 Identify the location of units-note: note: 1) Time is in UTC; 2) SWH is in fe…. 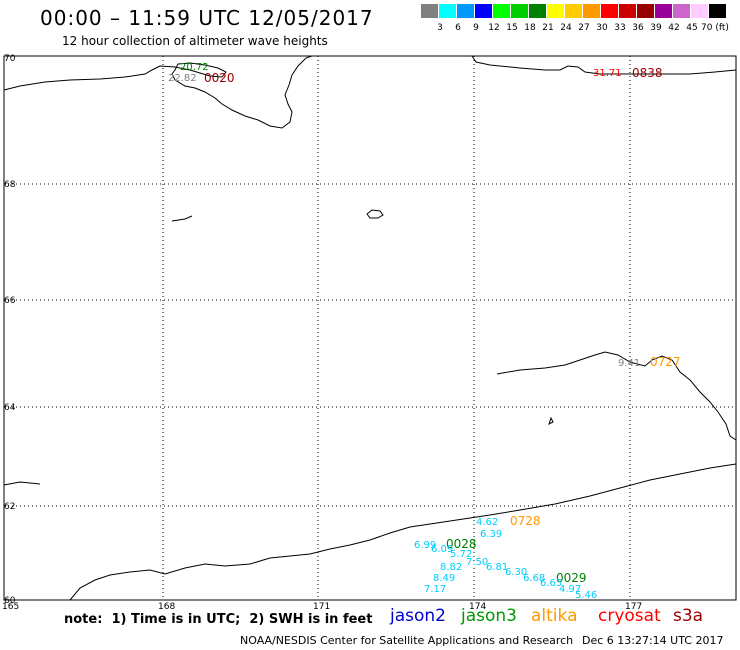
(218, 619).